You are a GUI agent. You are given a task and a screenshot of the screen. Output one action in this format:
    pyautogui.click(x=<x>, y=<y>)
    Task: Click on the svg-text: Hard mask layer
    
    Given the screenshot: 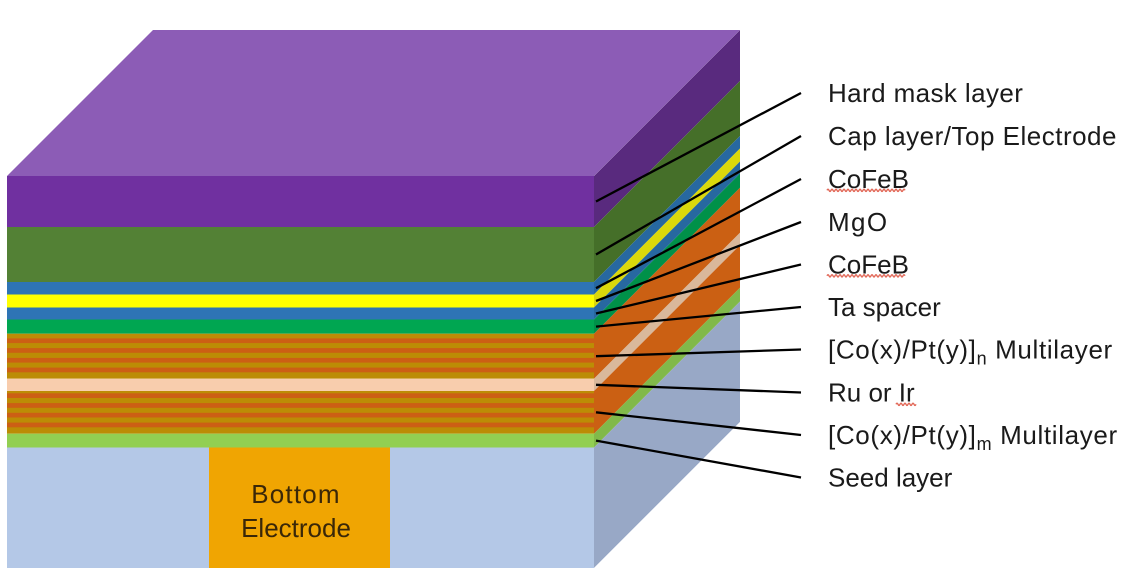 What is the action you would take?
    pyautogui.click(x=925, y=93)
    